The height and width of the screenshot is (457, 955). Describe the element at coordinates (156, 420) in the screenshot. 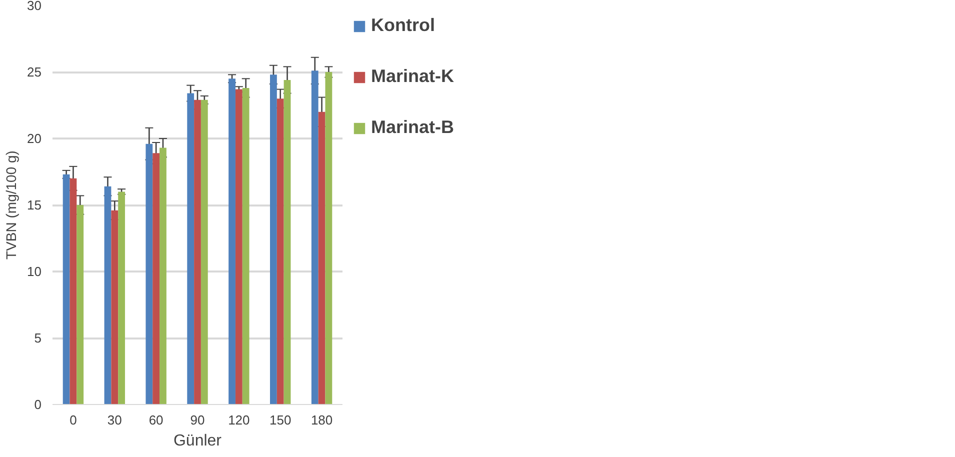

I see `x-tick-label: 60` at that location.